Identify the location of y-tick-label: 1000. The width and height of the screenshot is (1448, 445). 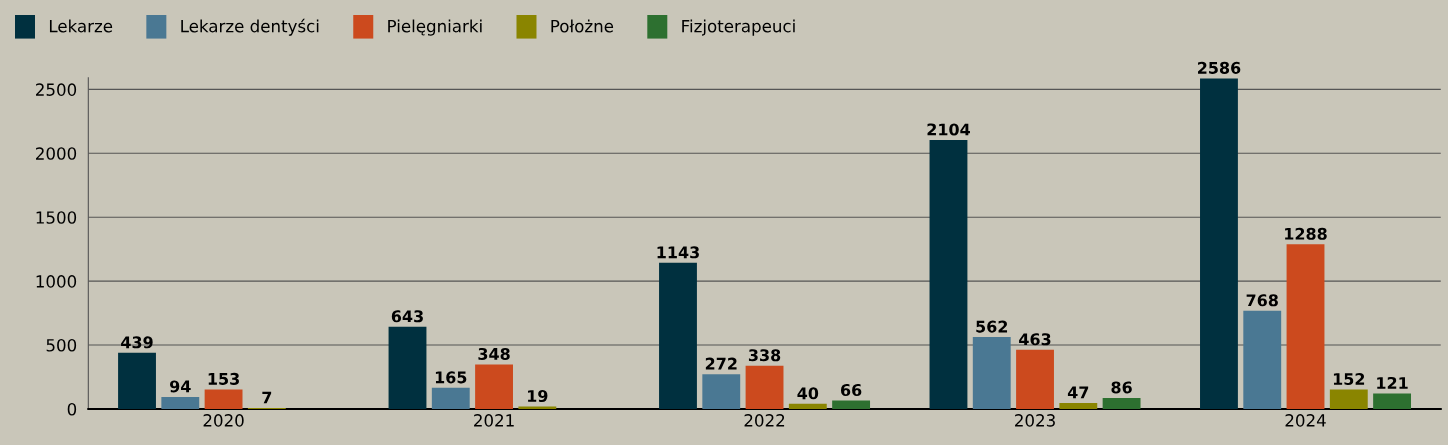
(56, 281).